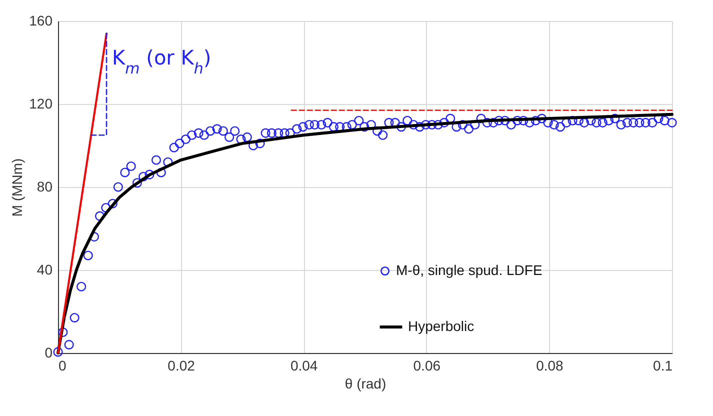 The image size is (713, 416). I want to click on legend-label: Hyperbolic, so click(441, 326).